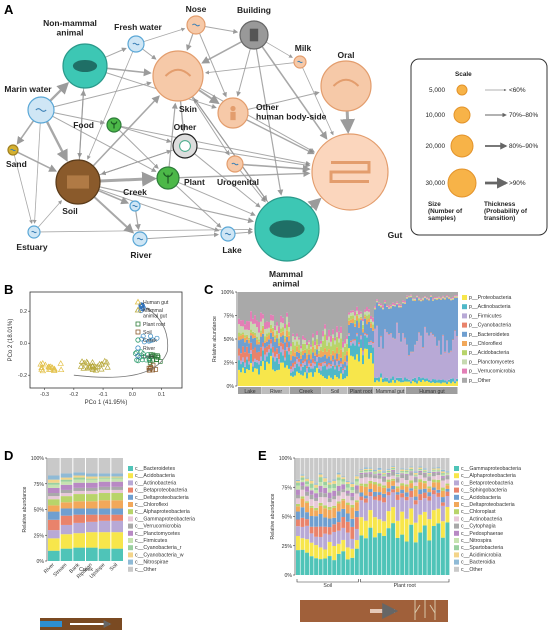  I want to click on legend-size-circle, so click(462, 90).